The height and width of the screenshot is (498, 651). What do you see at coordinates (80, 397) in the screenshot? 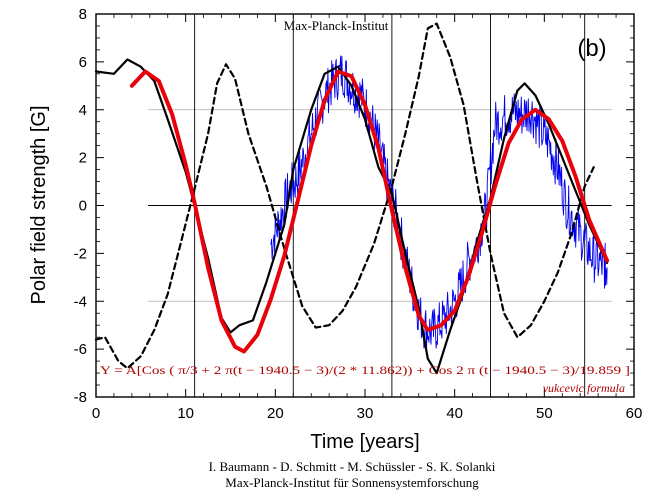
I see `y-tick-label: -8` at bounding box center [80, 397].